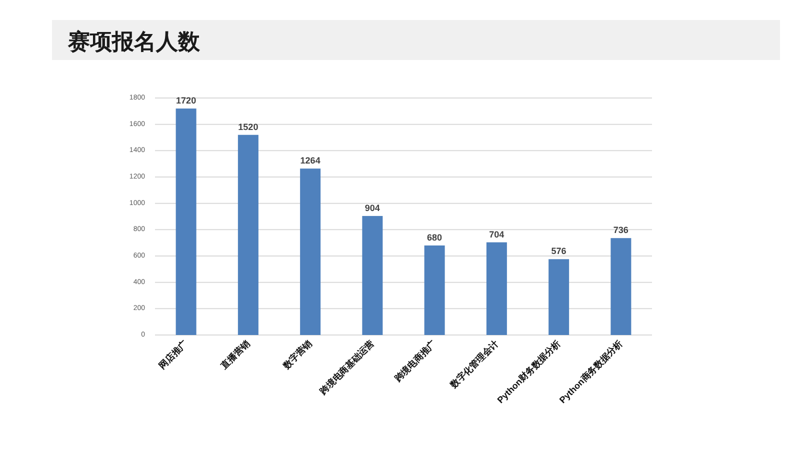  Describe the element at coordinates (346, 368) in the screenshot. I see `x-tick-label: 跨境电商基础运营` at that location.